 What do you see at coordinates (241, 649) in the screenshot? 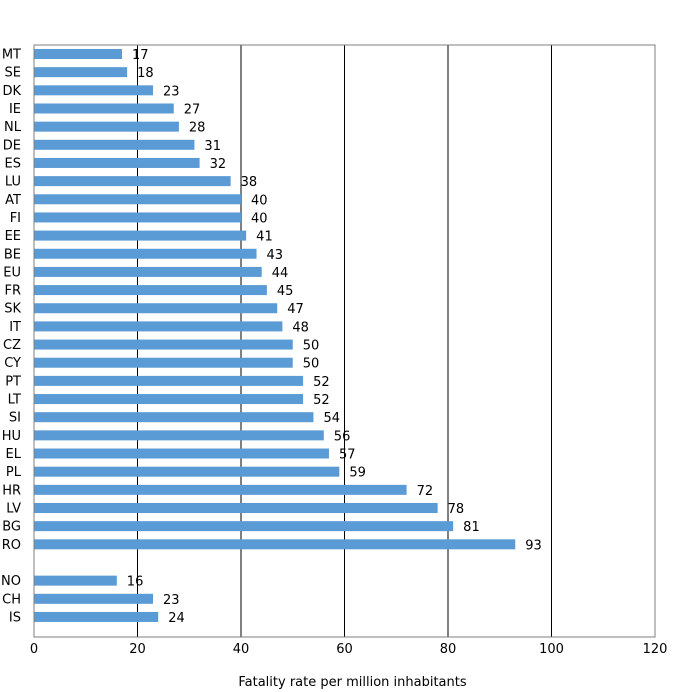
I see `x-tick-label-40: 40` at bounding box center [241, 649].